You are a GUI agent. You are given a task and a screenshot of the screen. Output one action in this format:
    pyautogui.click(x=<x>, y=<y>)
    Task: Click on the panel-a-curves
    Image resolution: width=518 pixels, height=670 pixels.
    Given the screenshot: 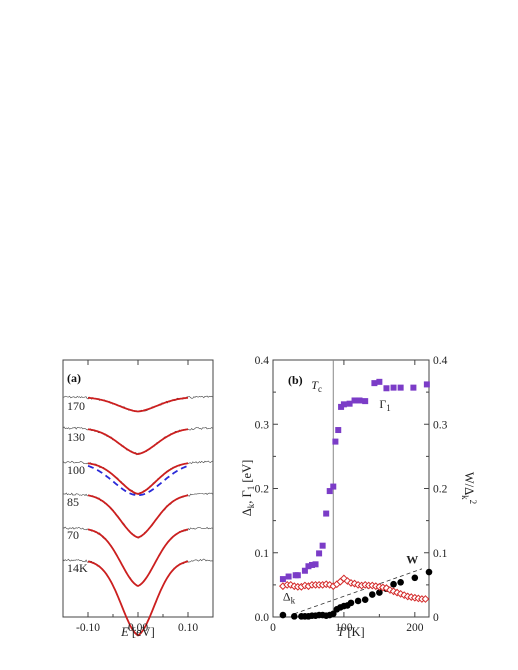 What is the action you would take?
    pyautogui.click(x=137, y=516)
    